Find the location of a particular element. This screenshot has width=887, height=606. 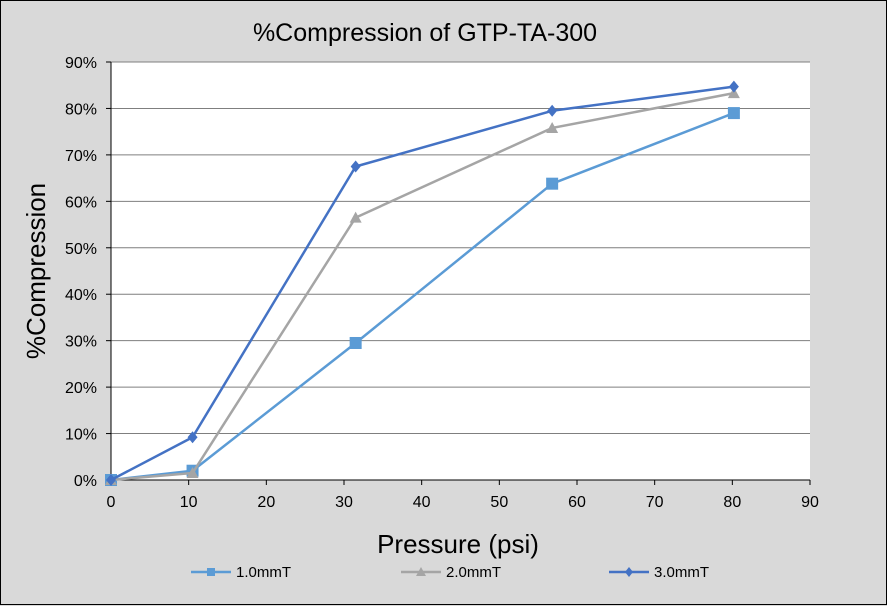

y-tick-label: 70% is located at coordinates (81, 156).